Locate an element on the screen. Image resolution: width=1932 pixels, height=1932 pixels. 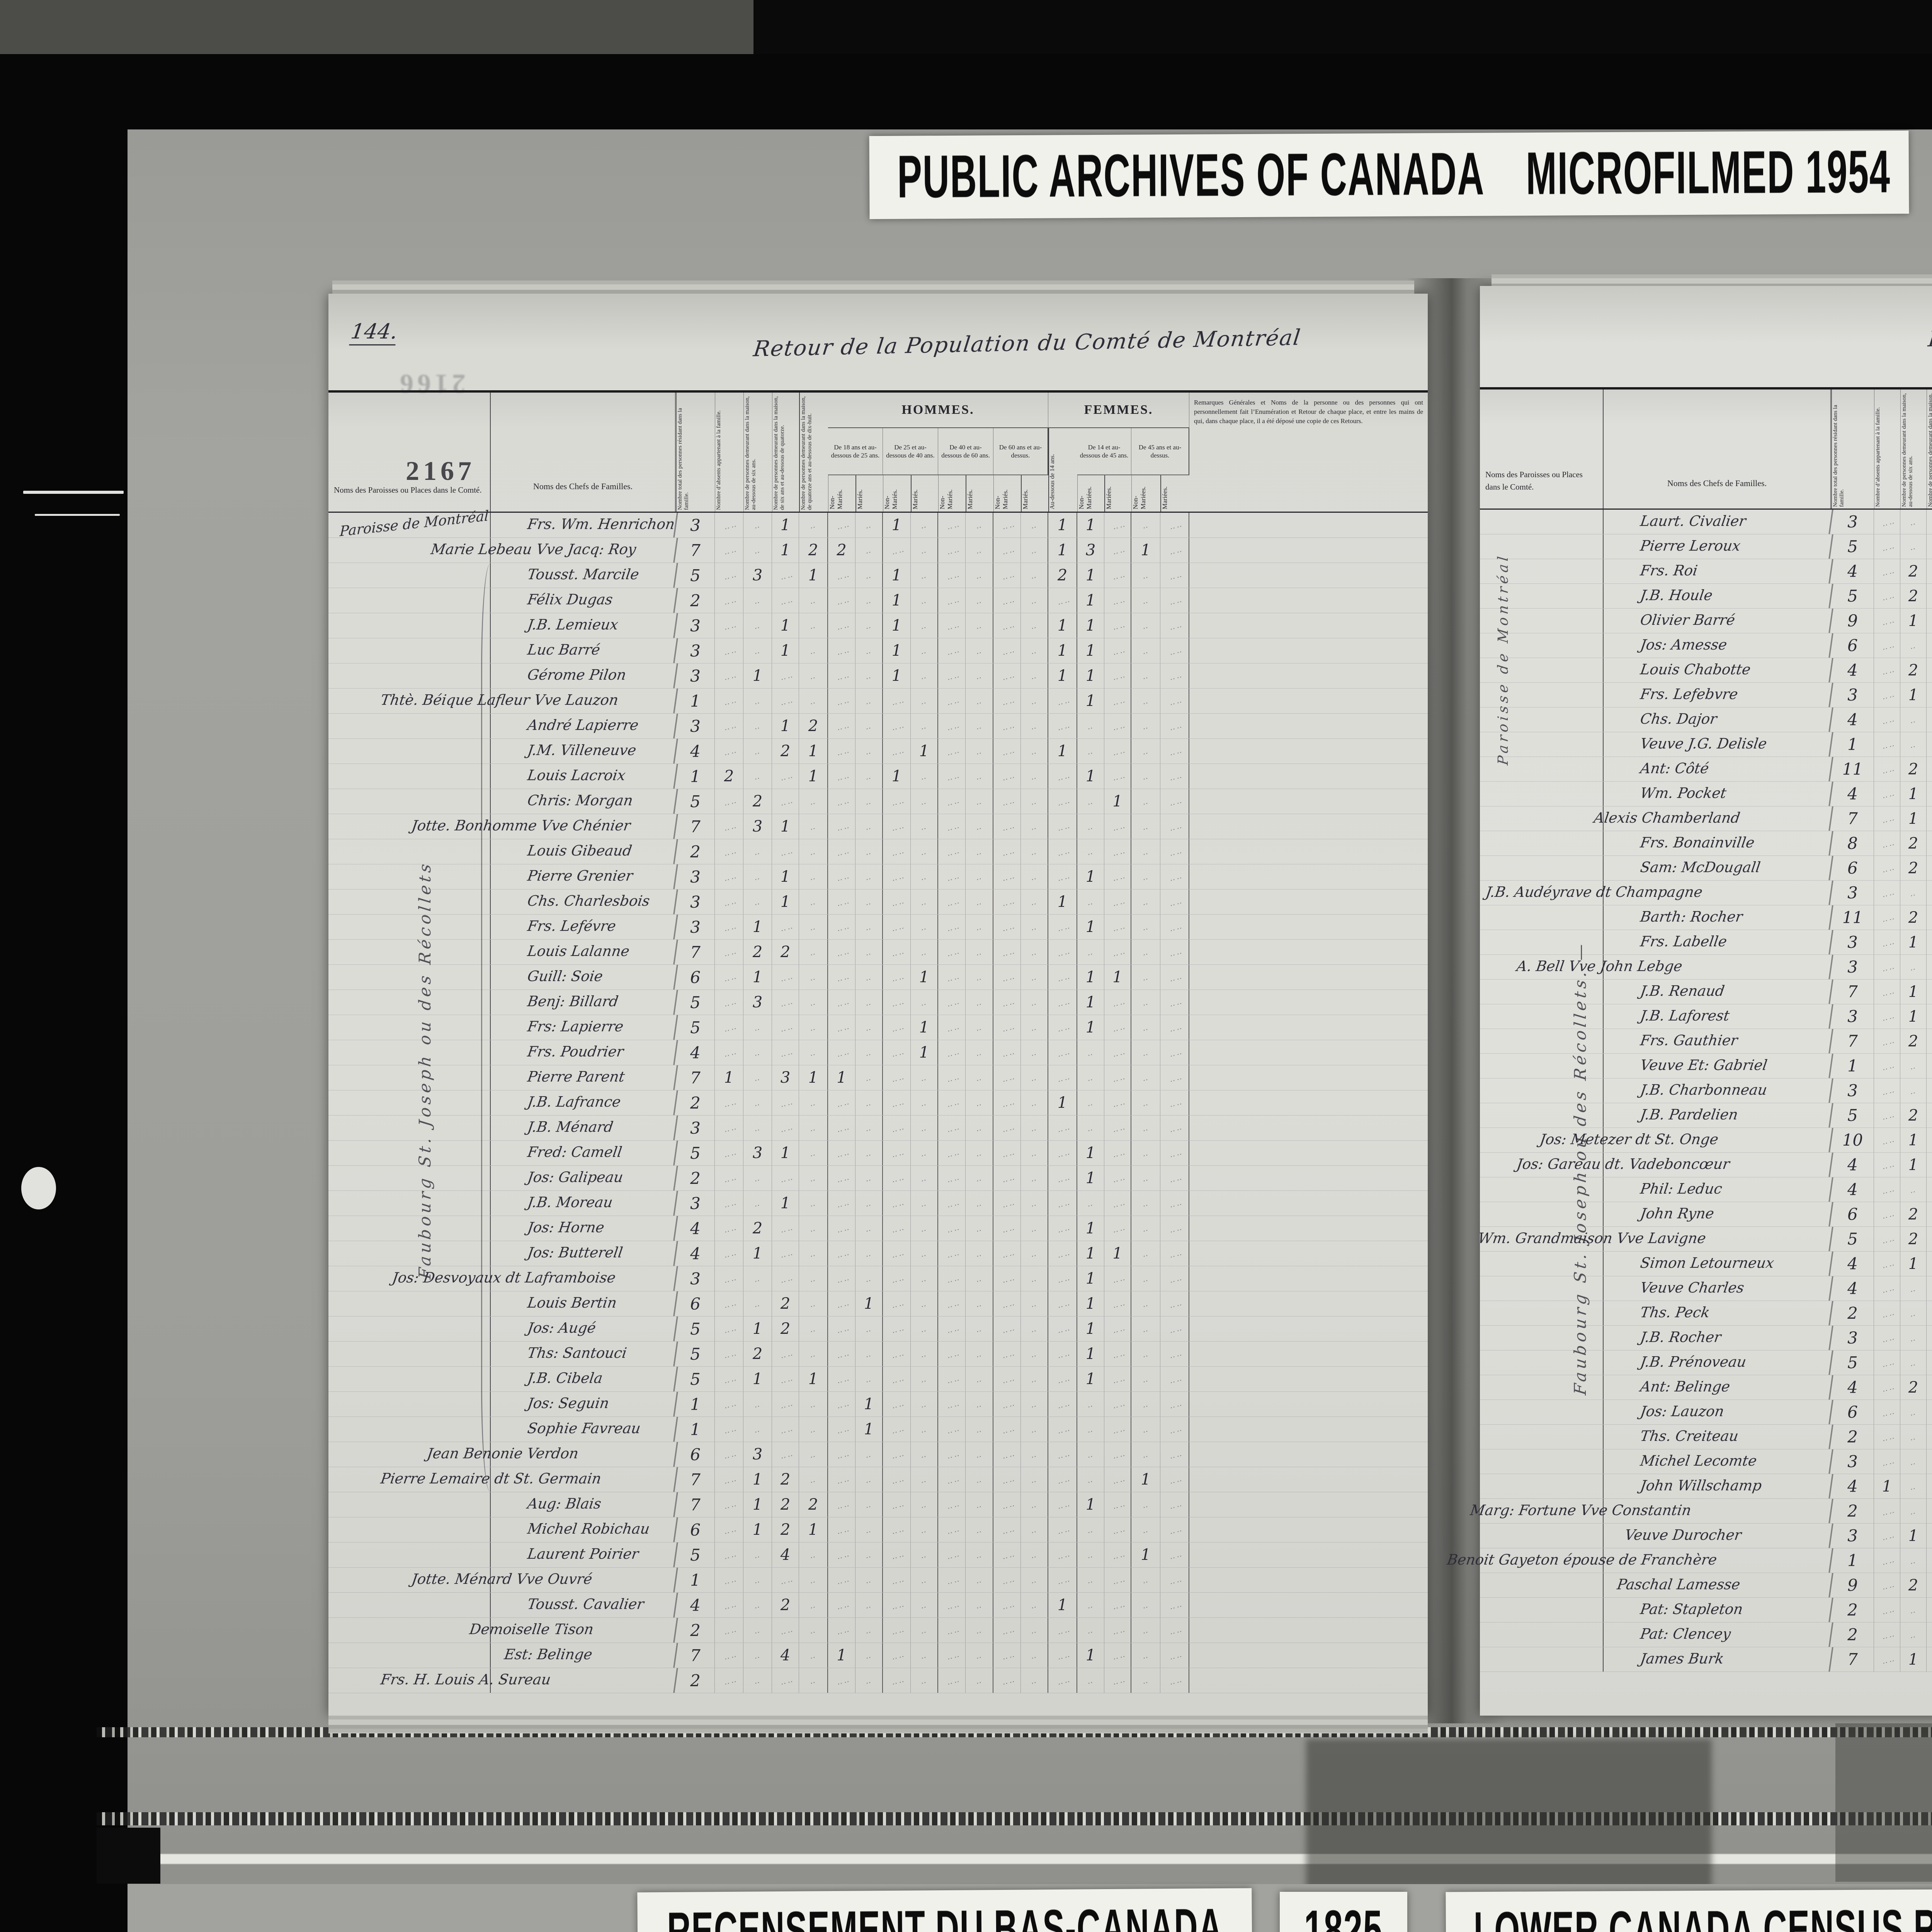
count-total: 5 is located at coordinates (1853, 546).